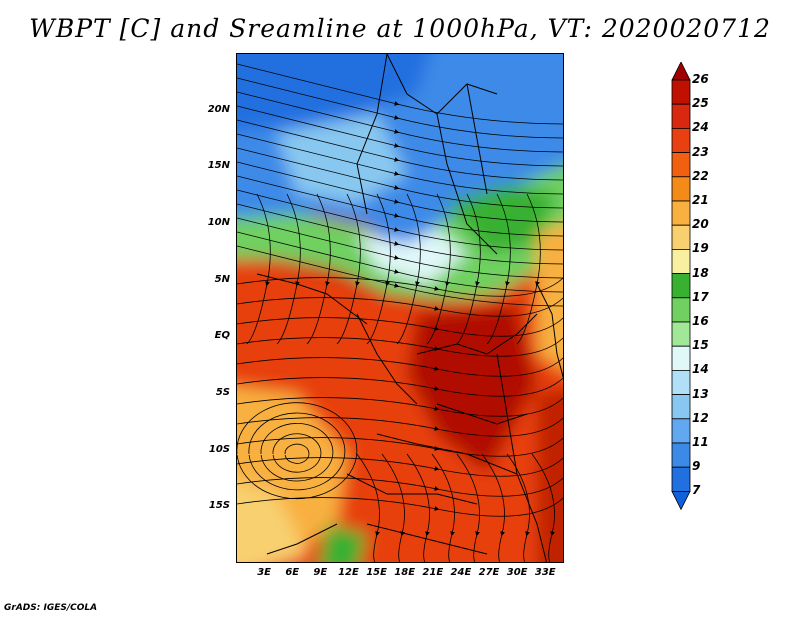 The width and height of the screenshot is (800, 618). Describe the element at coordinates (348, 572) in the screenshot. I see `longitude-label: 12E` at that location.